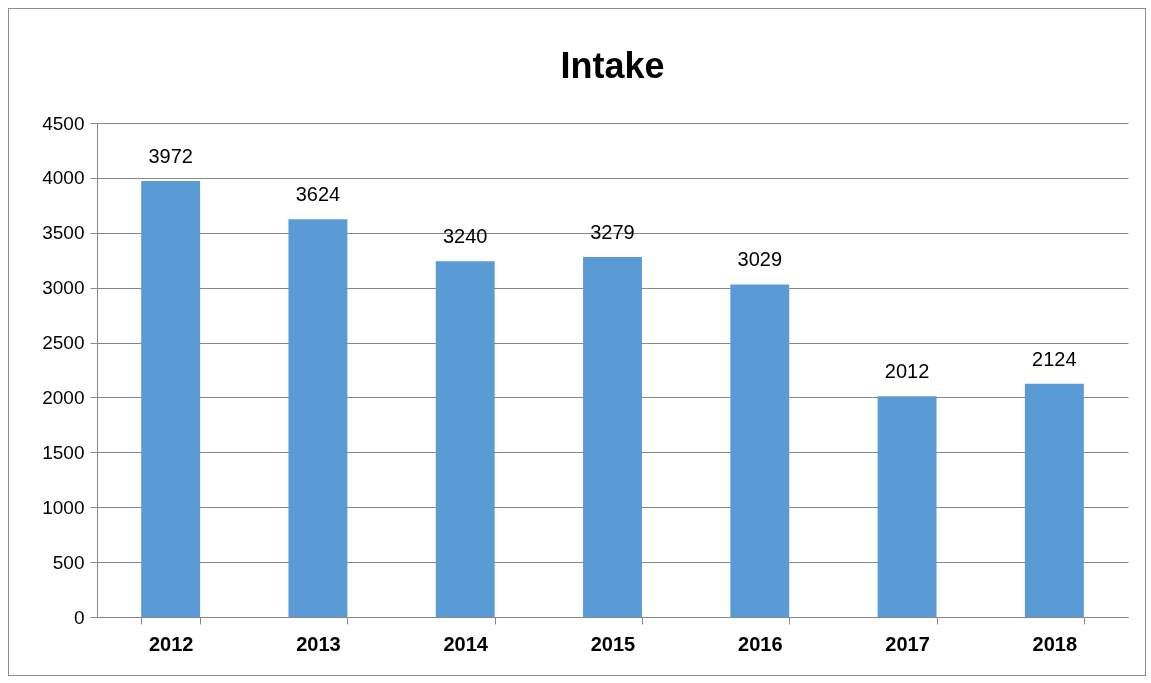 This screenshot has width=1151, height=683. Describe the element at coordinates (68, 562) in the screenshot. I see `y-tick-label: 500` at that location.